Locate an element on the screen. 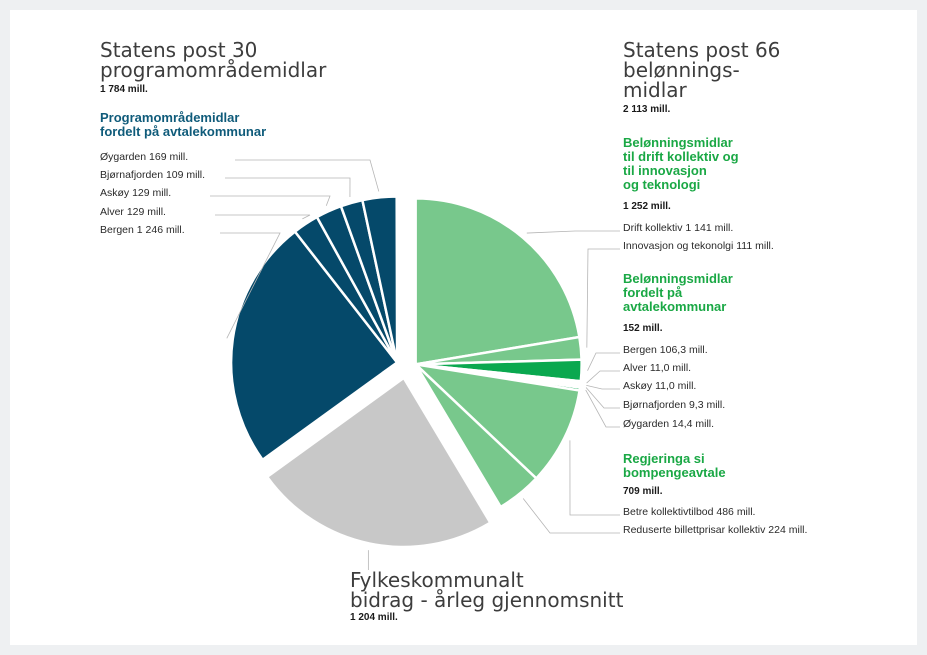 This screenshot has height=655, width=927. label-askoy-66: Askøy 11,0 mill. is located at coordinates (660, 386).